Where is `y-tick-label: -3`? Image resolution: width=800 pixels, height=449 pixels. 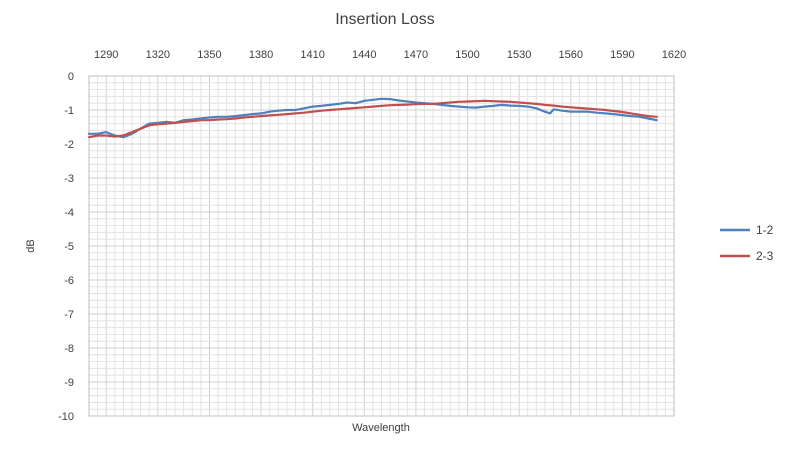 y-tick-label: -3 is located at coordinates (69, 179).